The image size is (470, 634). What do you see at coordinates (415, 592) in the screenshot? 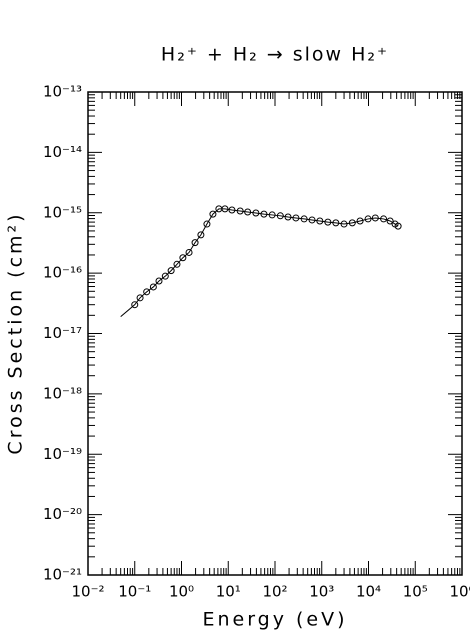
I see `x-tick-label: 10⁵` at bounding box center [415, 592].